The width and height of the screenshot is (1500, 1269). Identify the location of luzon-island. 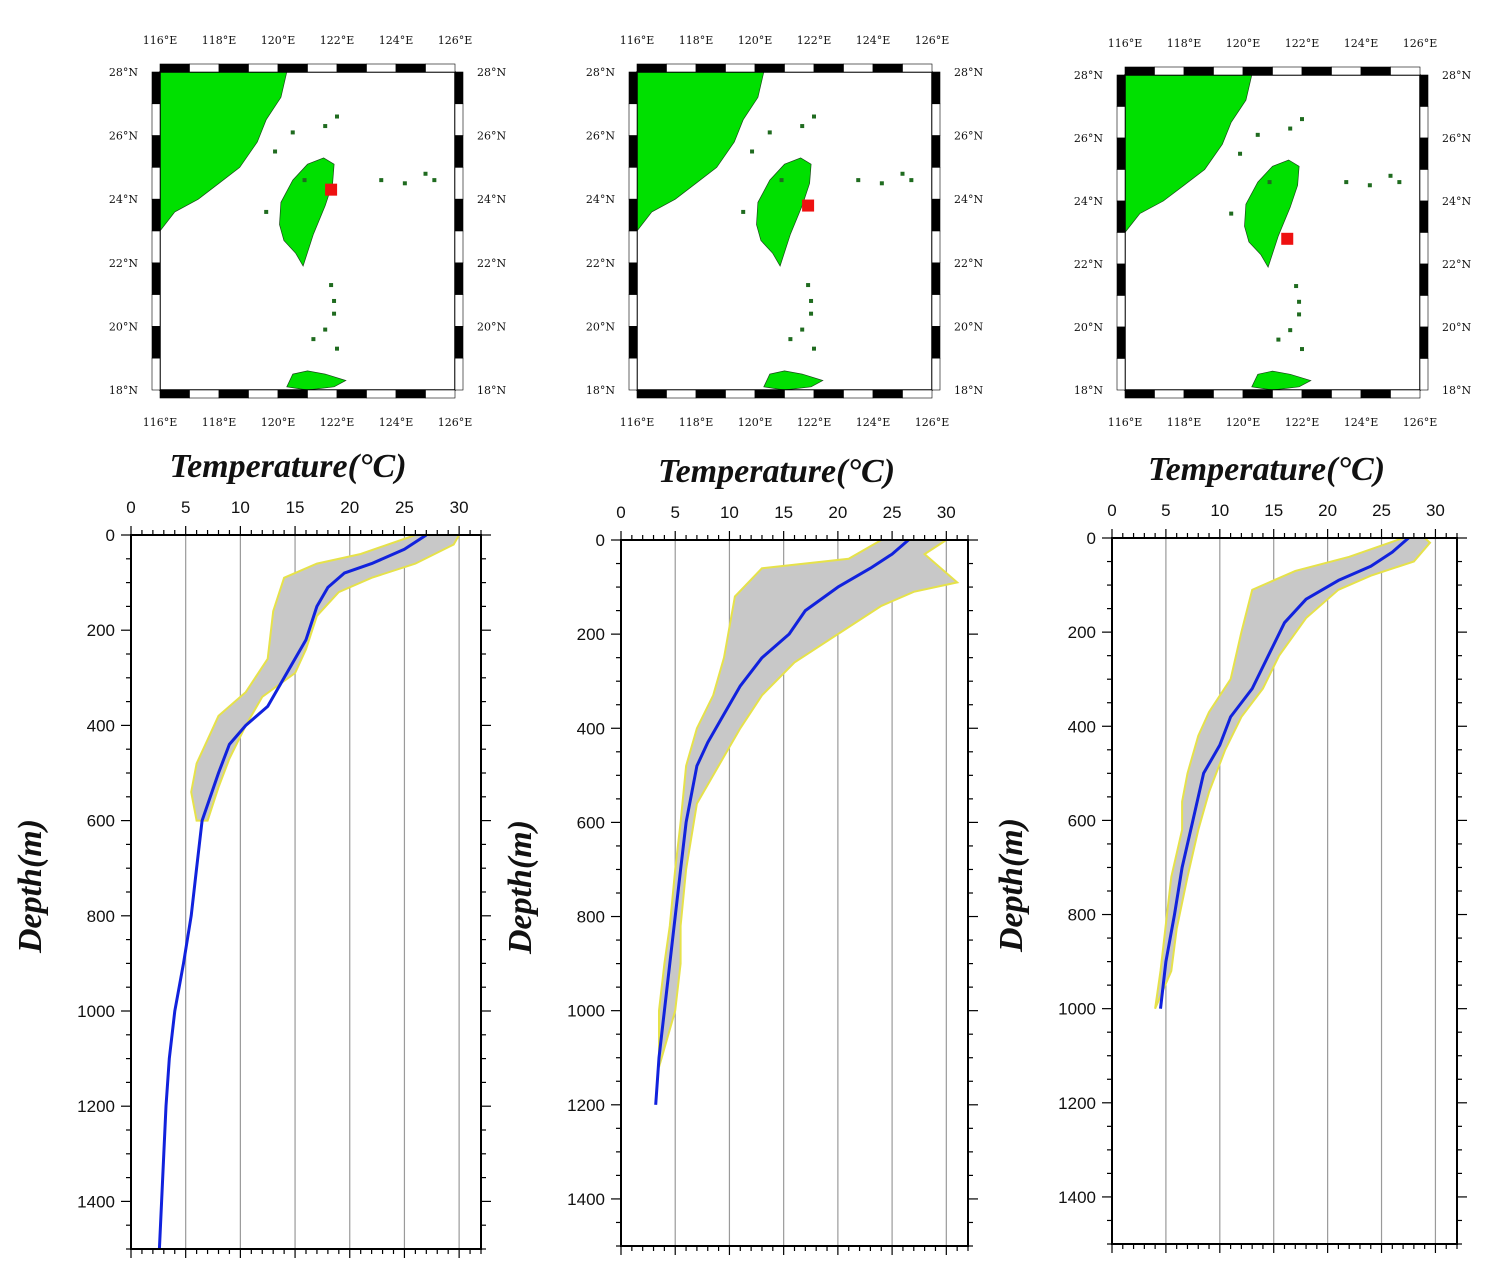
(316, 380).